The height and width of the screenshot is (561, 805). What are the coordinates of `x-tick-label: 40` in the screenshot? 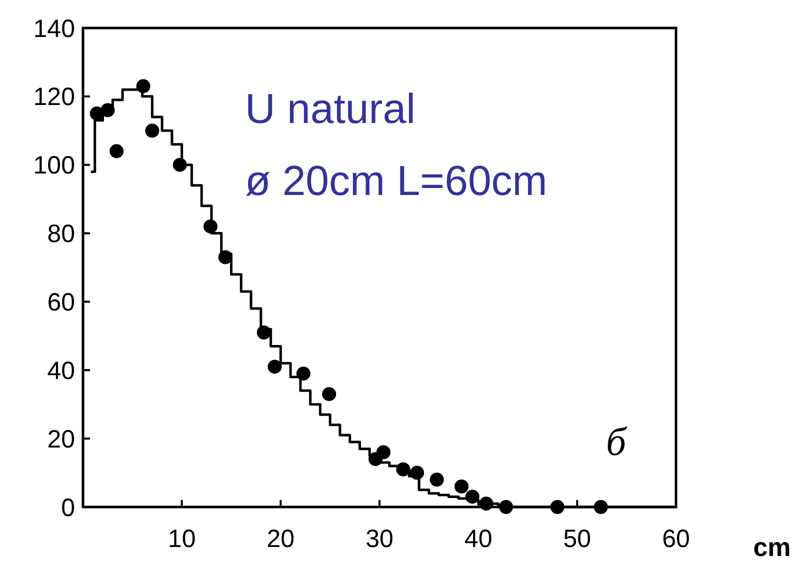 It's located at (478, 539).